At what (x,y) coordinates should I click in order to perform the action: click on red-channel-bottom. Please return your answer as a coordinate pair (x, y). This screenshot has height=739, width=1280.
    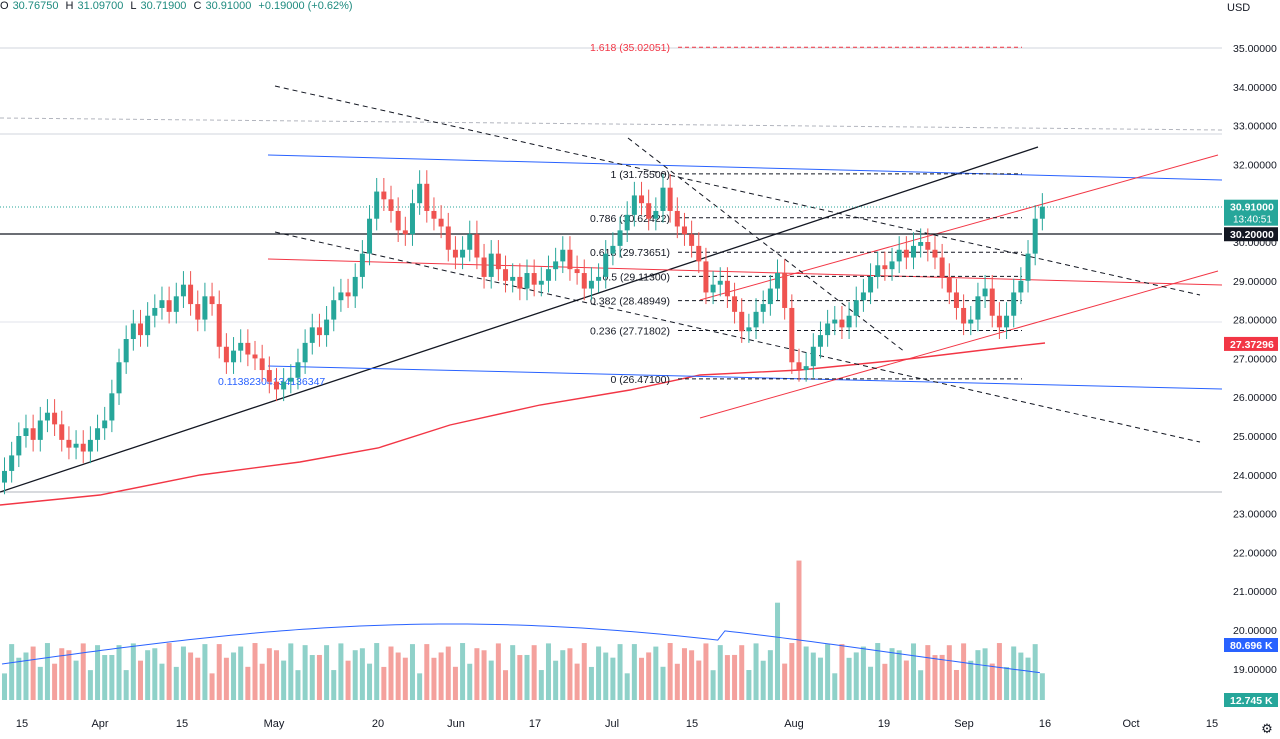
    Looking at the image, I should click on (959, 344).